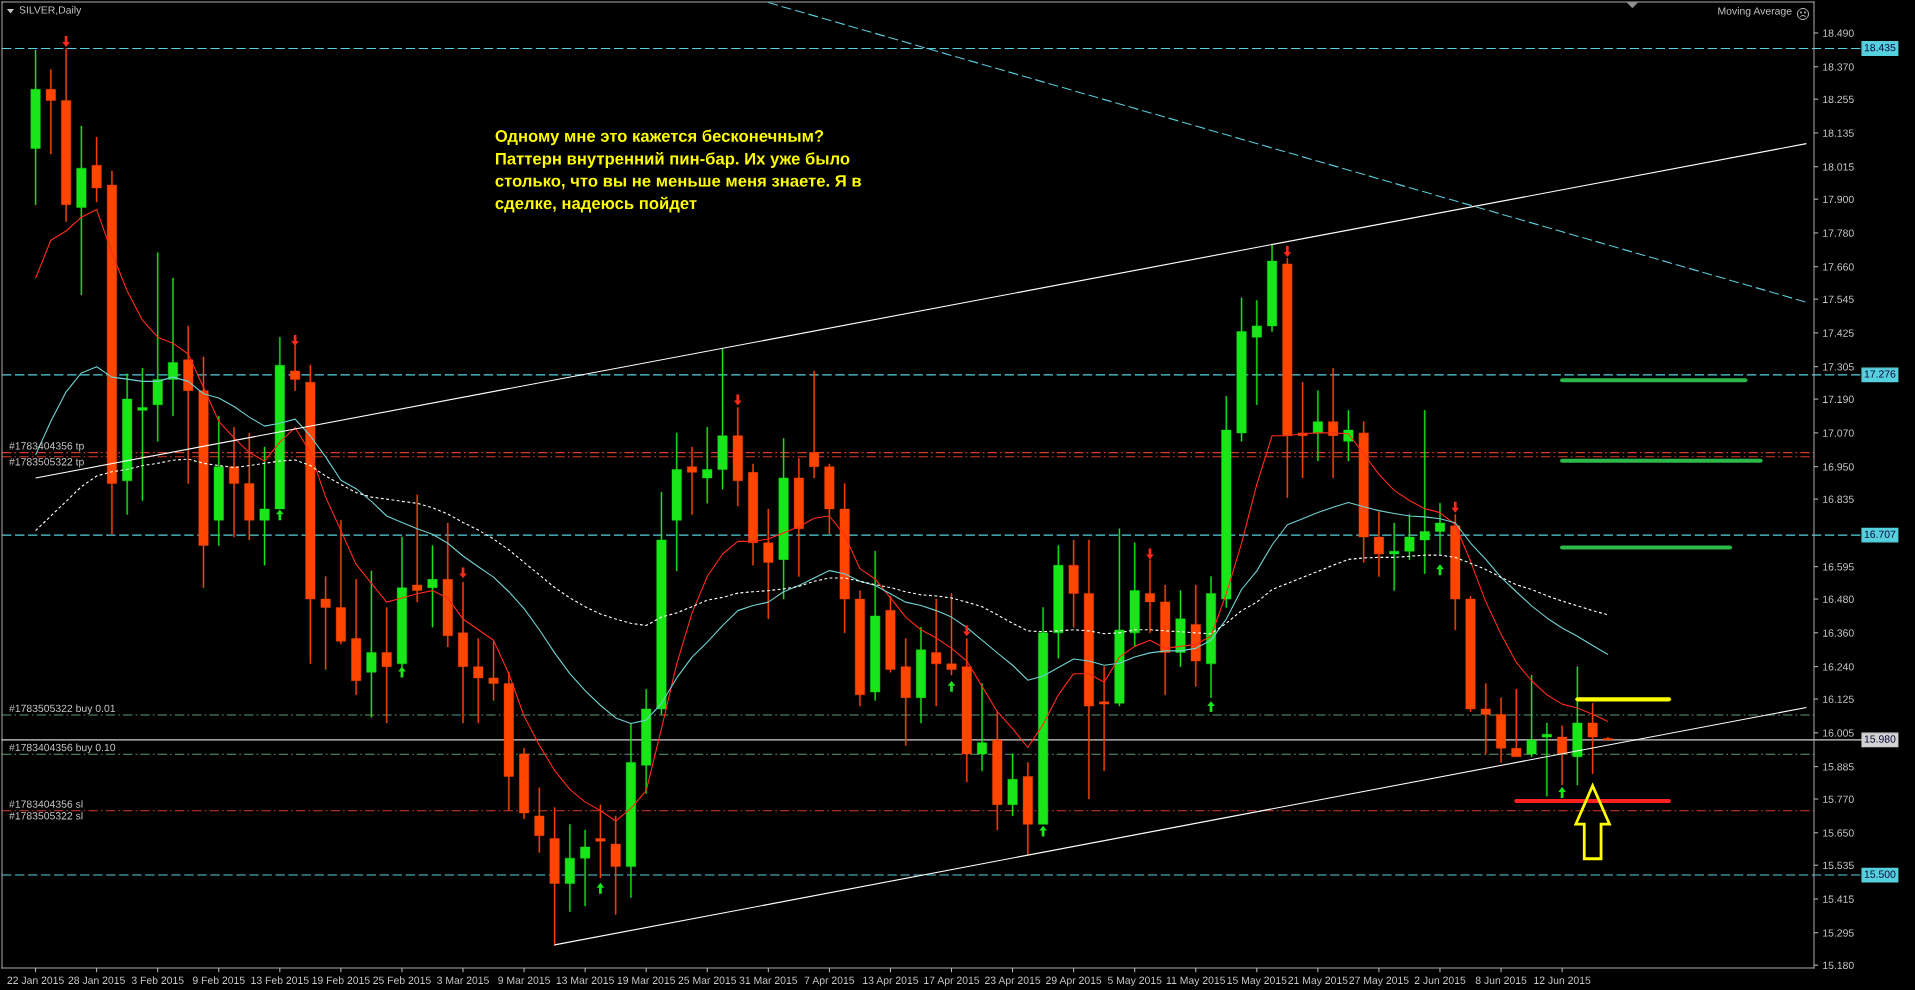 This screenshot has height=990, width=1915. What do you see at coordinates (1838, 833) in the screenshot?
I see `y-tick-label: 15.650` at bounding box center [1838, 833].